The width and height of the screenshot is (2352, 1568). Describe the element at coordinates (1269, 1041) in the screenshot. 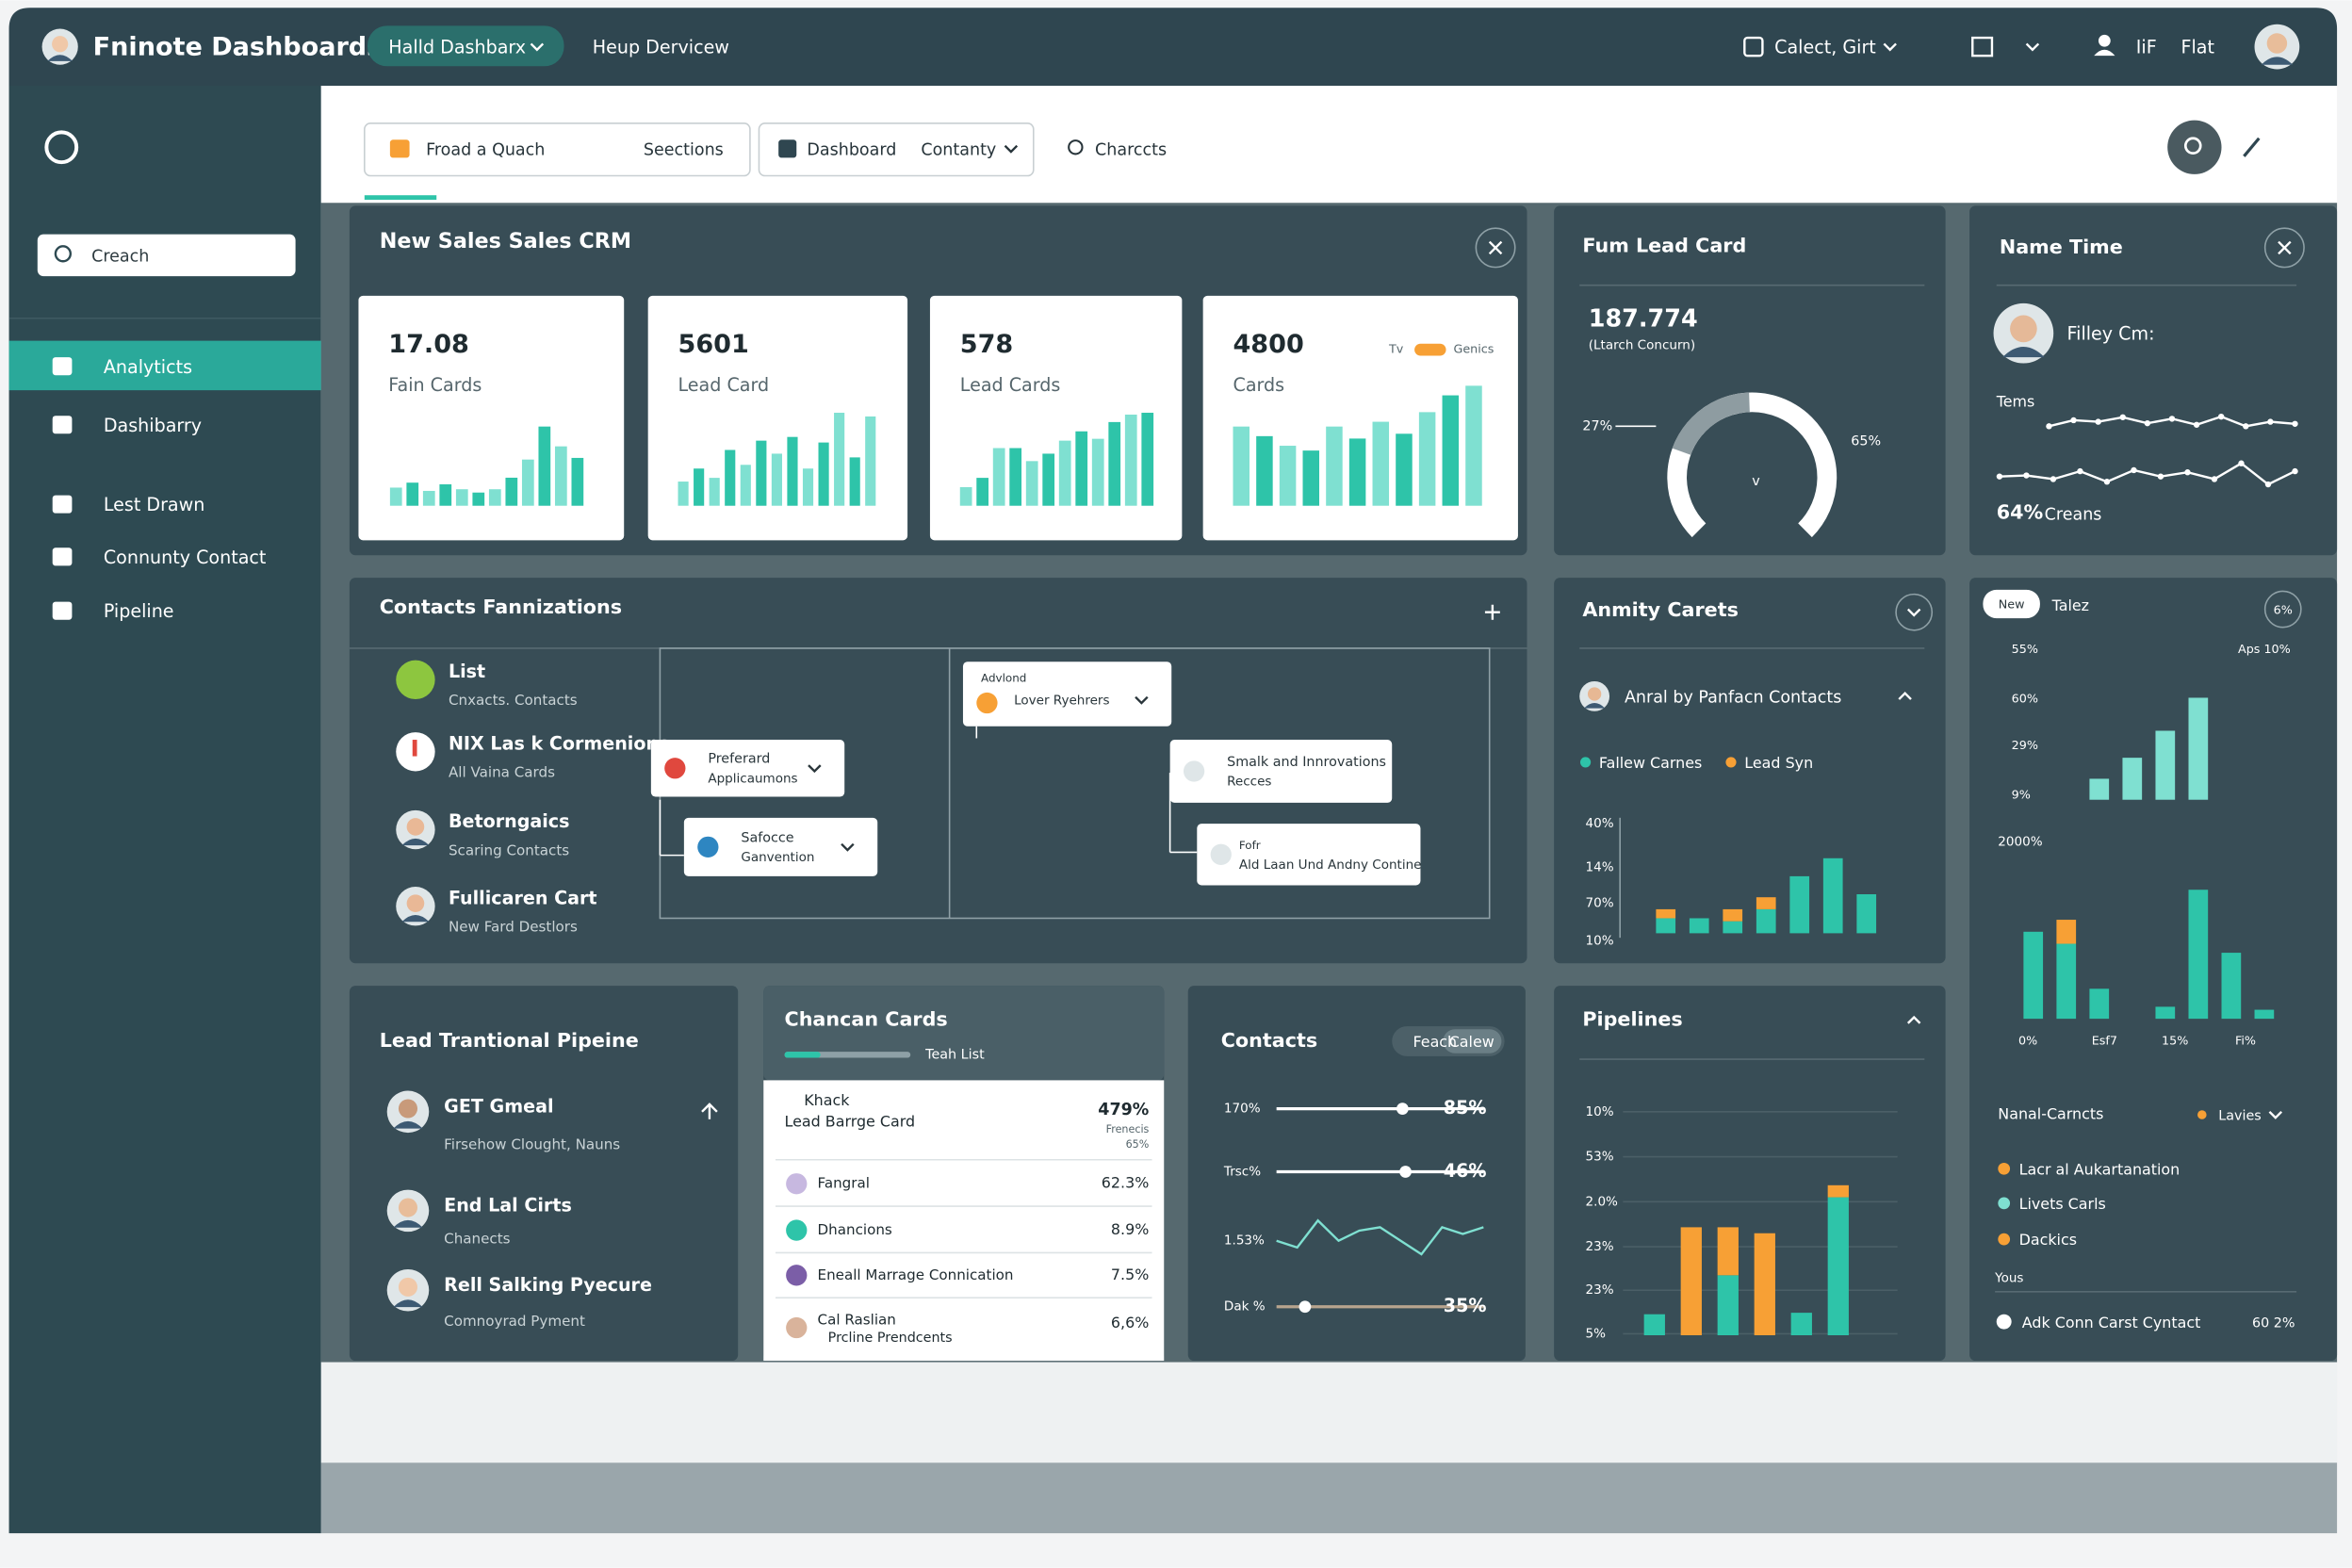

I see `panel-title: Contacts` at that location.